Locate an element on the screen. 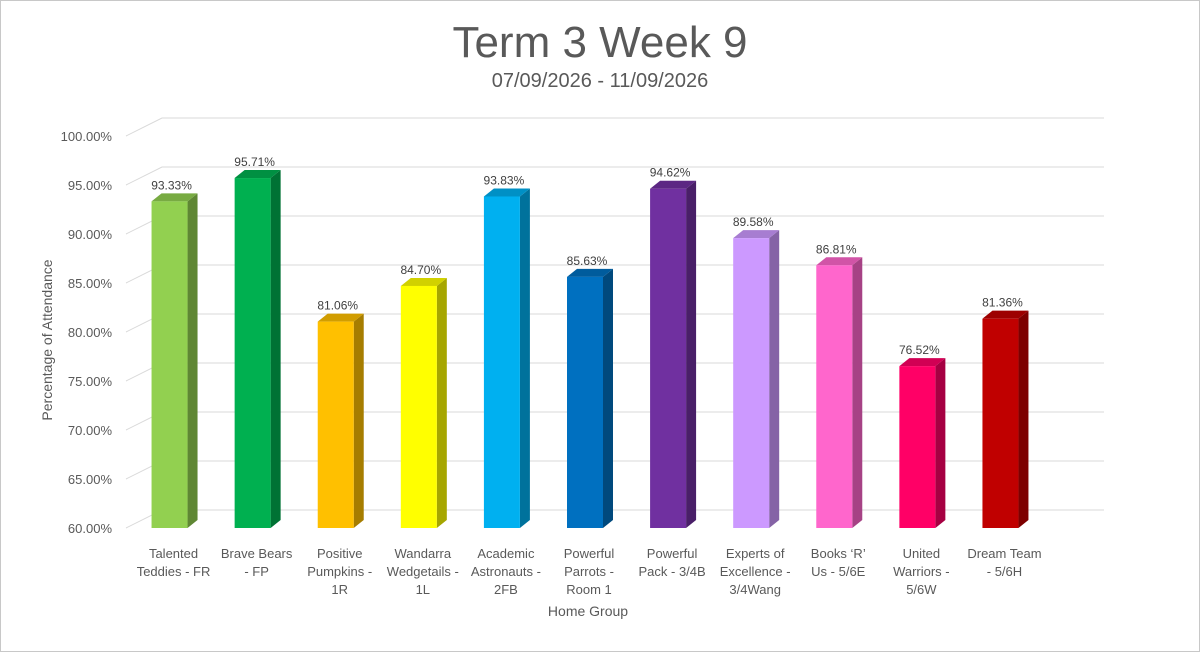 This screenshot has width=1200, height=652. data-label: 89.58% is located at coordinates (753, 222).